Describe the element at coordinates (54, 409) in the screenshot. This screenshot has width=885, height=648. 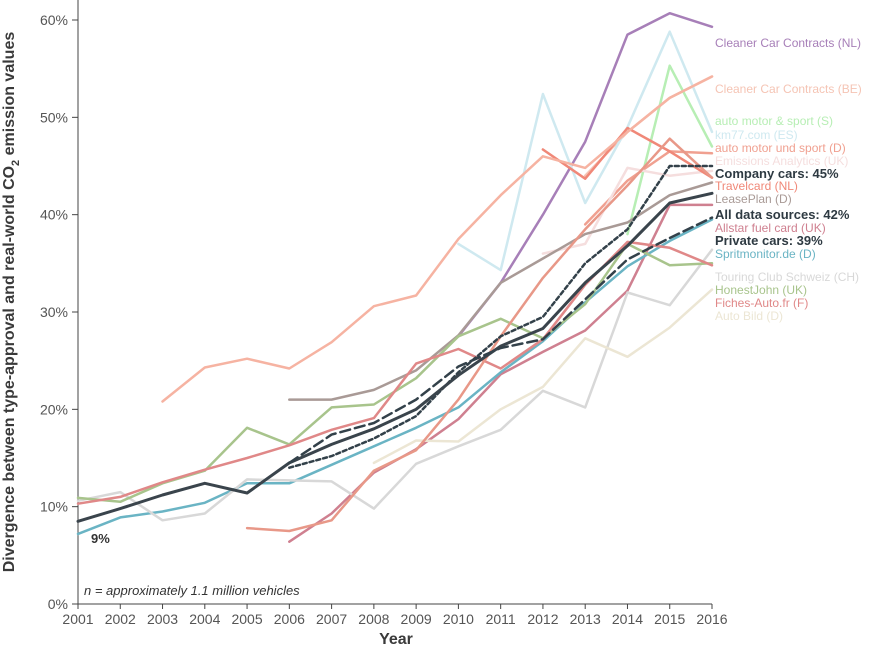
I see `y-tick-label: 20%` at that location.